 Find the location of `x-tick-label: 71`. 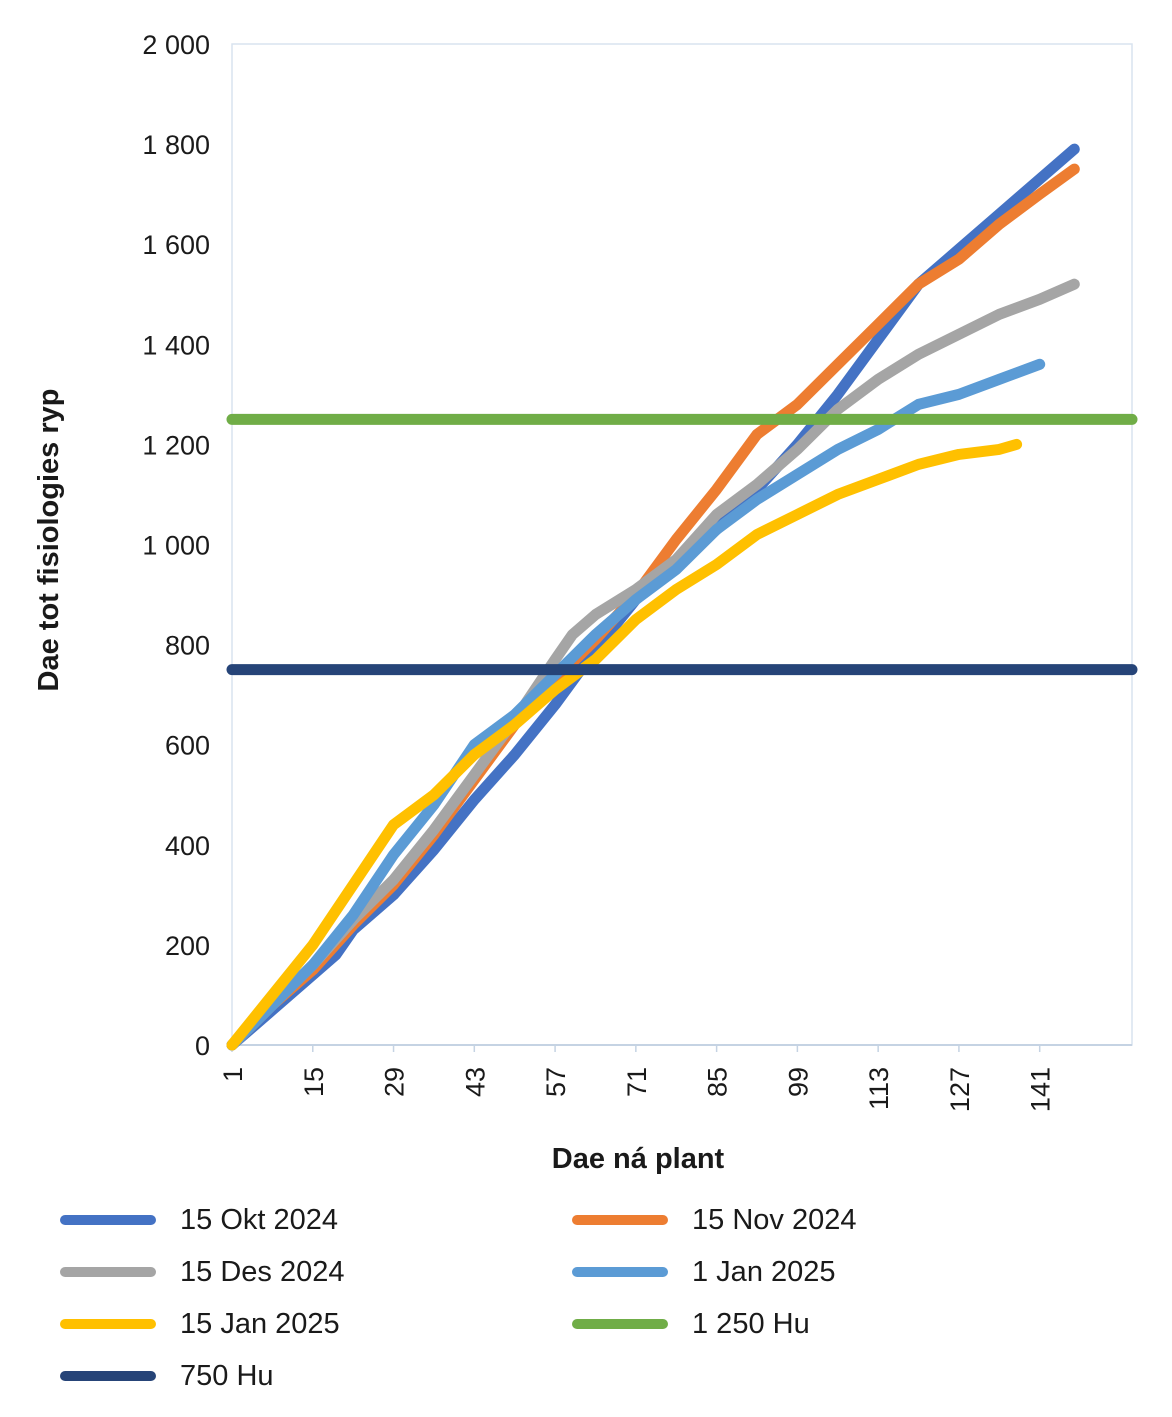

x-tick-label: 71 is located at coordinates (637, 1082).